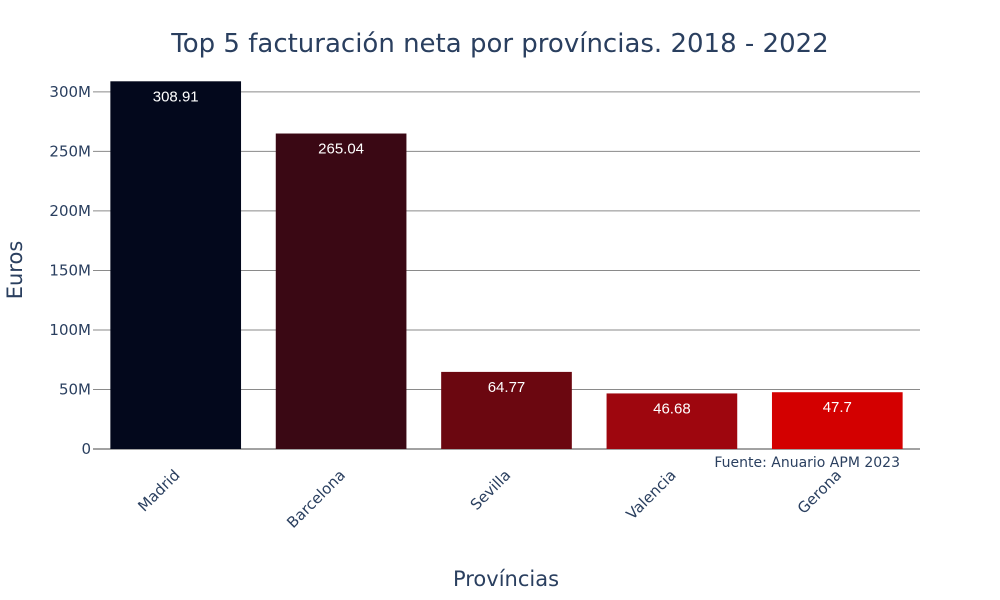  Describe the element at coordinates (491, 490) in the screenshot. I see `x-tick-label: Sevilla` at that location.